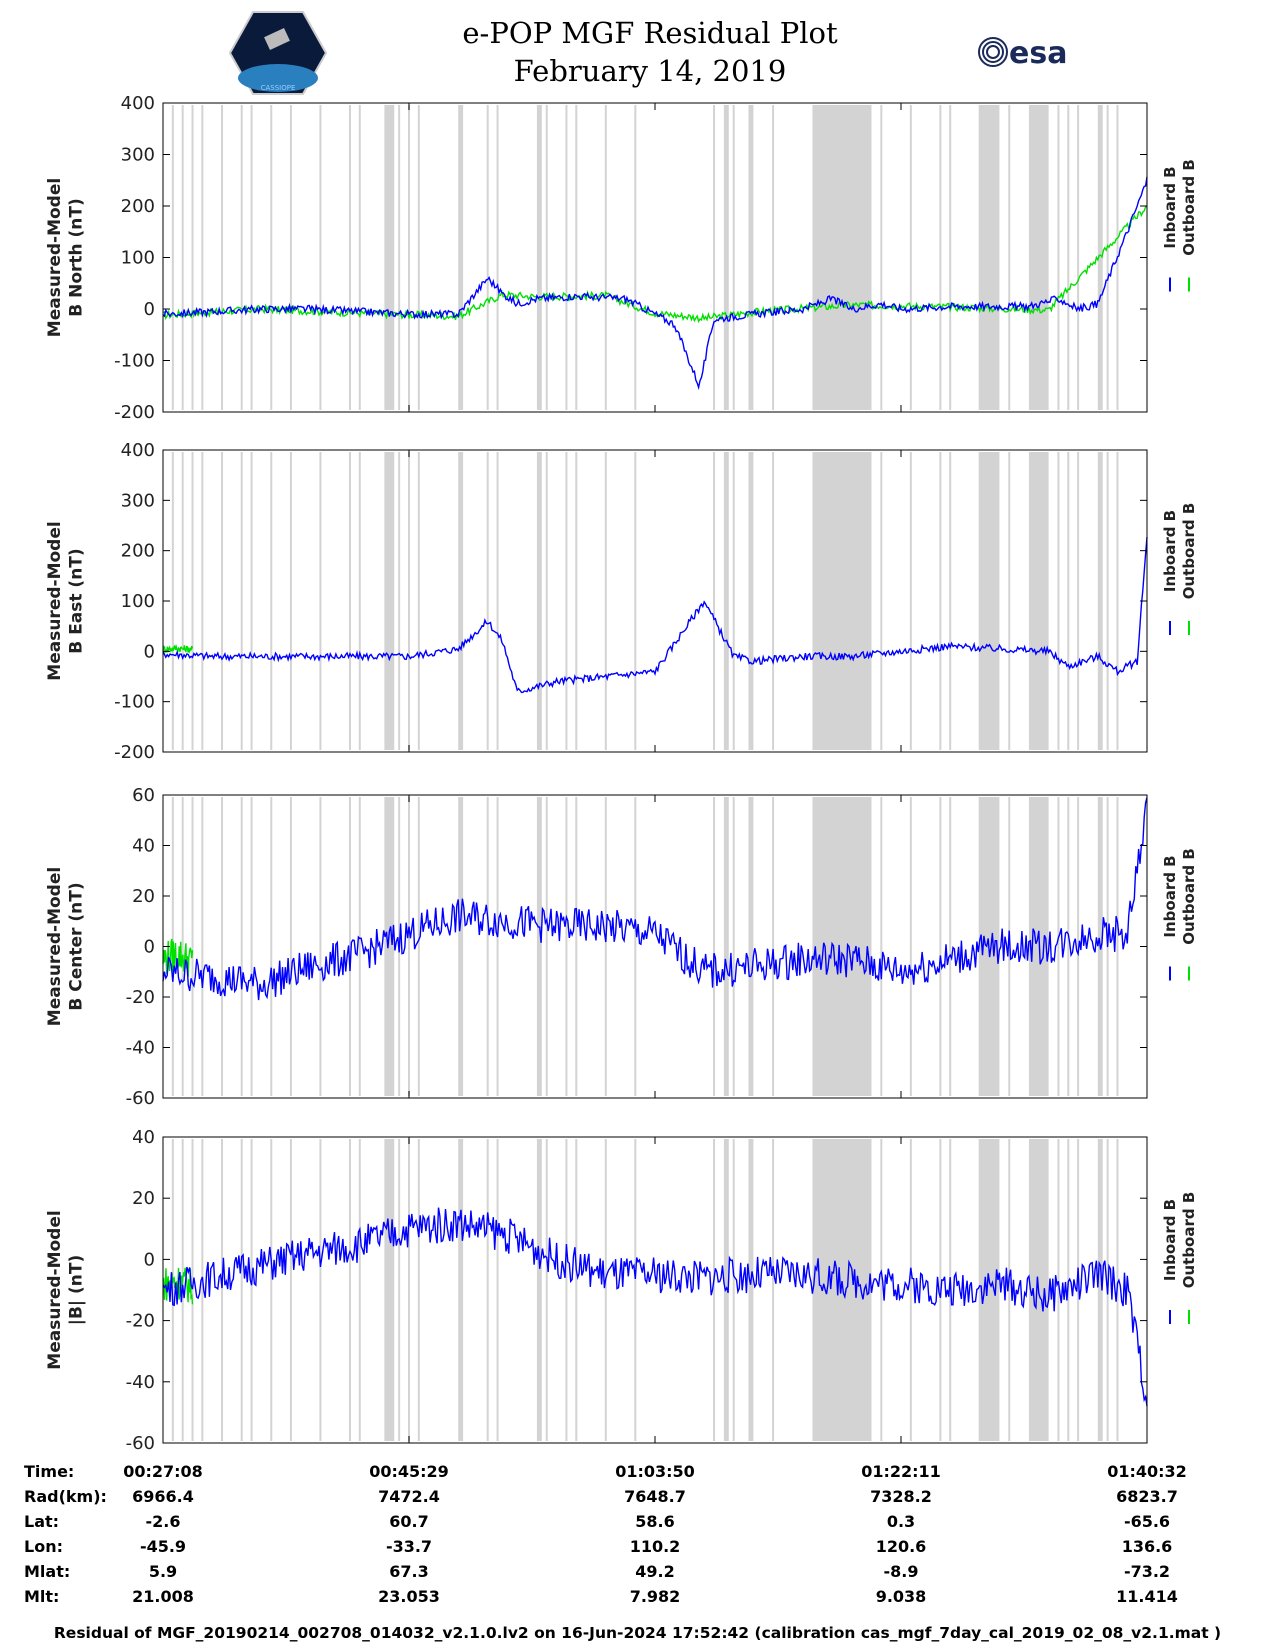 The height and width of the screenshot is (1650, 1275). I want to click on axis-row-value: 7328.2, so click(901, 1496).